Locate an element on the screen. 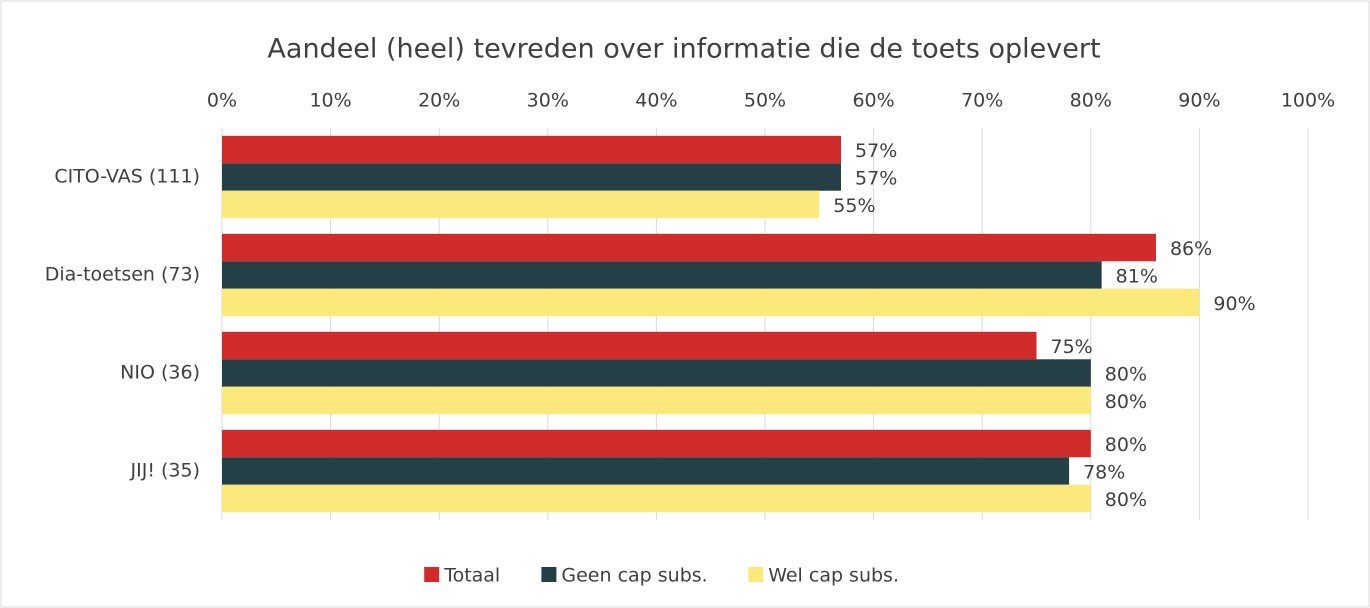 The image size is (1370, 608). x-tick-label: 80% is located at coordinates (1091, 101).